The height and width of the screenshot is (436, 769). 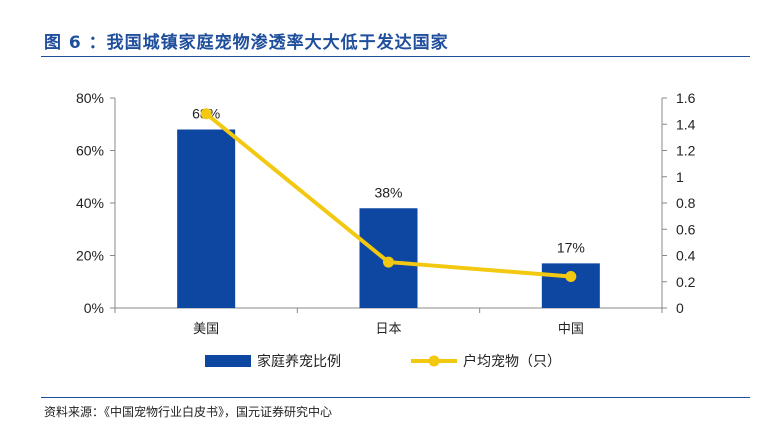 What do you see at coordinates (686, 124) in the screenshot?
I see `y-right-tick-label: 1.4` at bounding box center [686, 124].